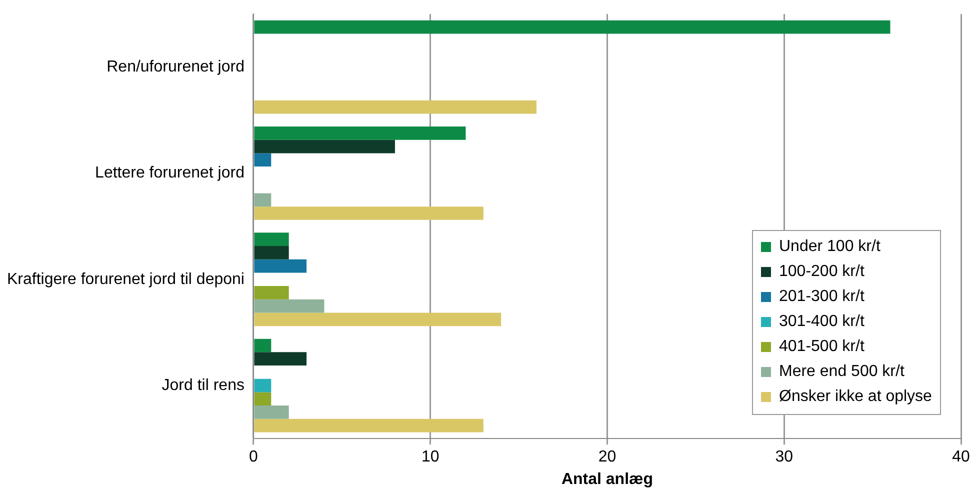  I want to click on legend-label: Mere end 500 kr/t, so click(842, 372).